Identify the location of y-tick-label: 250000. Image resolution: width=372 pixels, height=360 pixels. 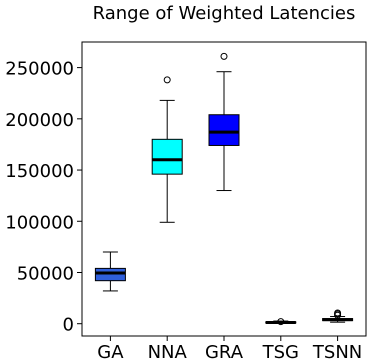
(39, 69).